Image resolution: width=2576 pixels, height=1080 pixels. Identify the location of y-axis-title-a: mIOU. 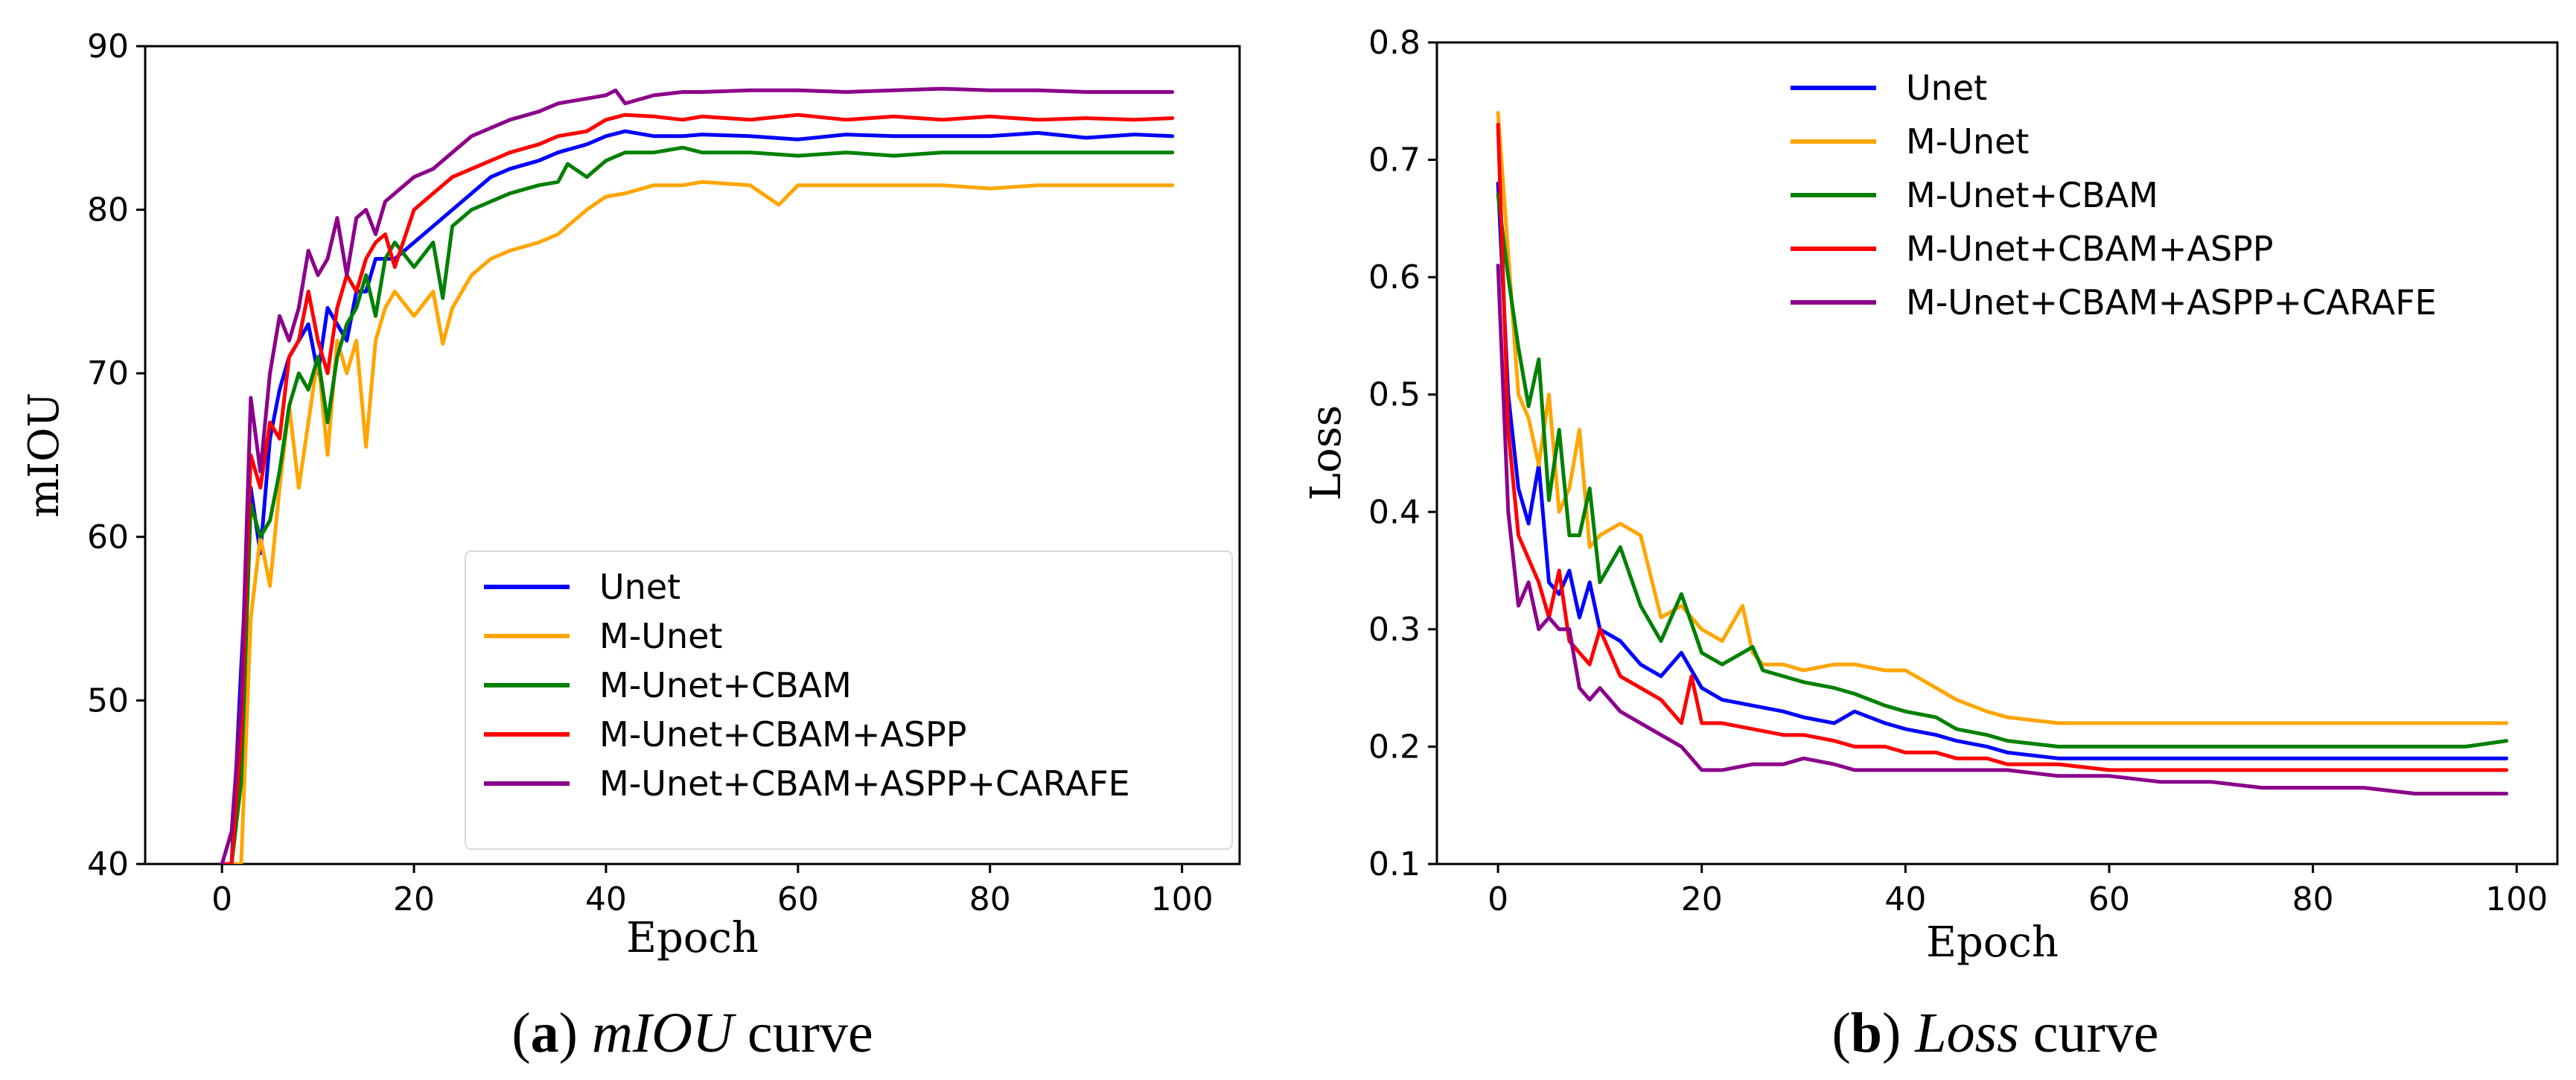
(44, 455).